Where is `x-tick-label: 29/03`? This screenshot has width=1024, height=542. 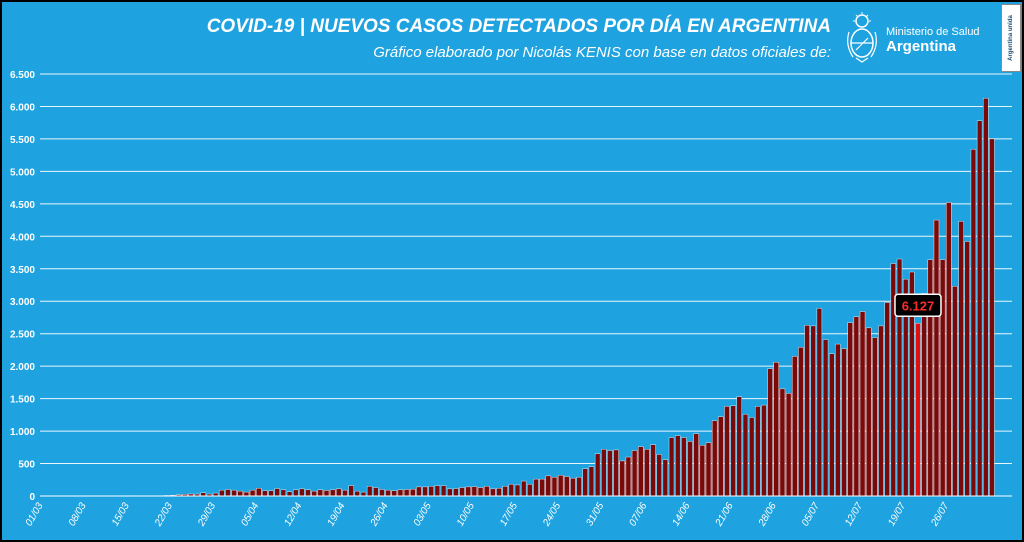
x-tick-label: 29/03 is located at coordinates (207, 515).